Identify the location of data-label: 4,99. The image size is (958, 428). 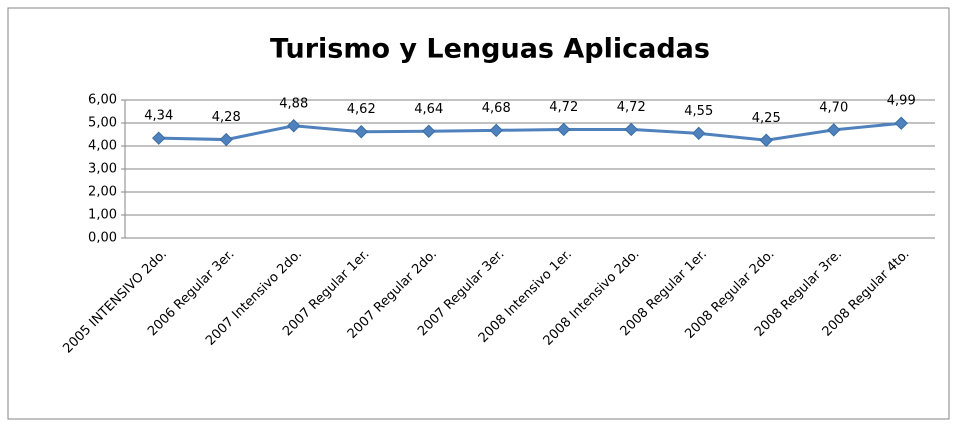
(901, 101).